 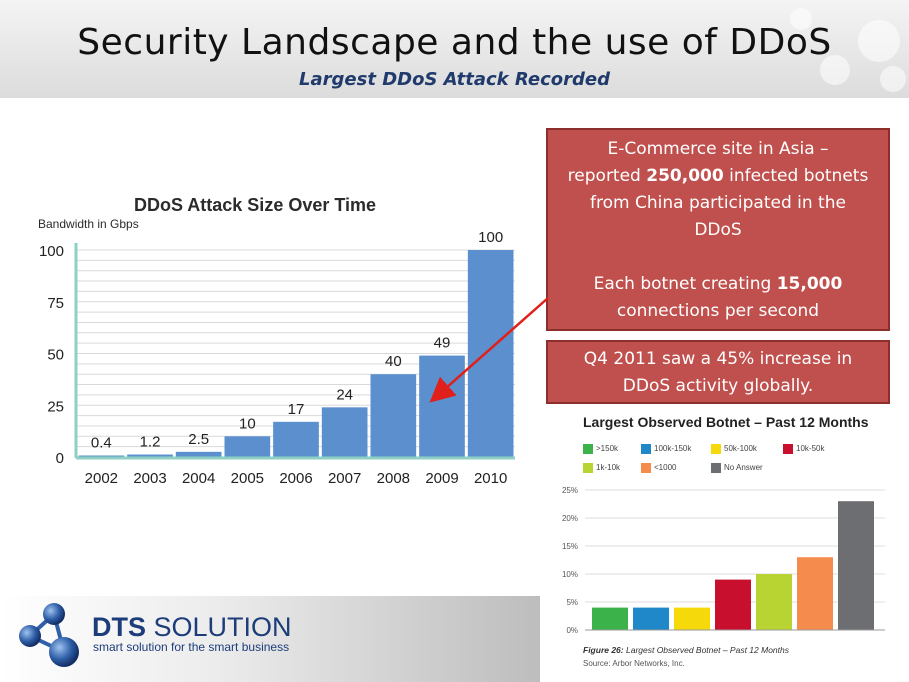 What do you see at coordinates (570, 560) in the screenshot?
I see `y-axis-ticks: 0% 5% 10% 15% 20% 25%` at bounding box center [570, 560].